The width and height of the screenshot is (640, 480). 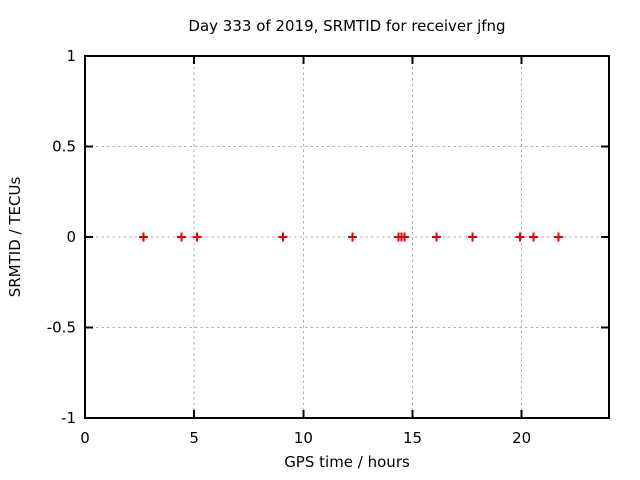 What do you see at coordinates (85, 438) in the screenshot?
I see `x-tick-label: 0` at bounding box center [85, 438].